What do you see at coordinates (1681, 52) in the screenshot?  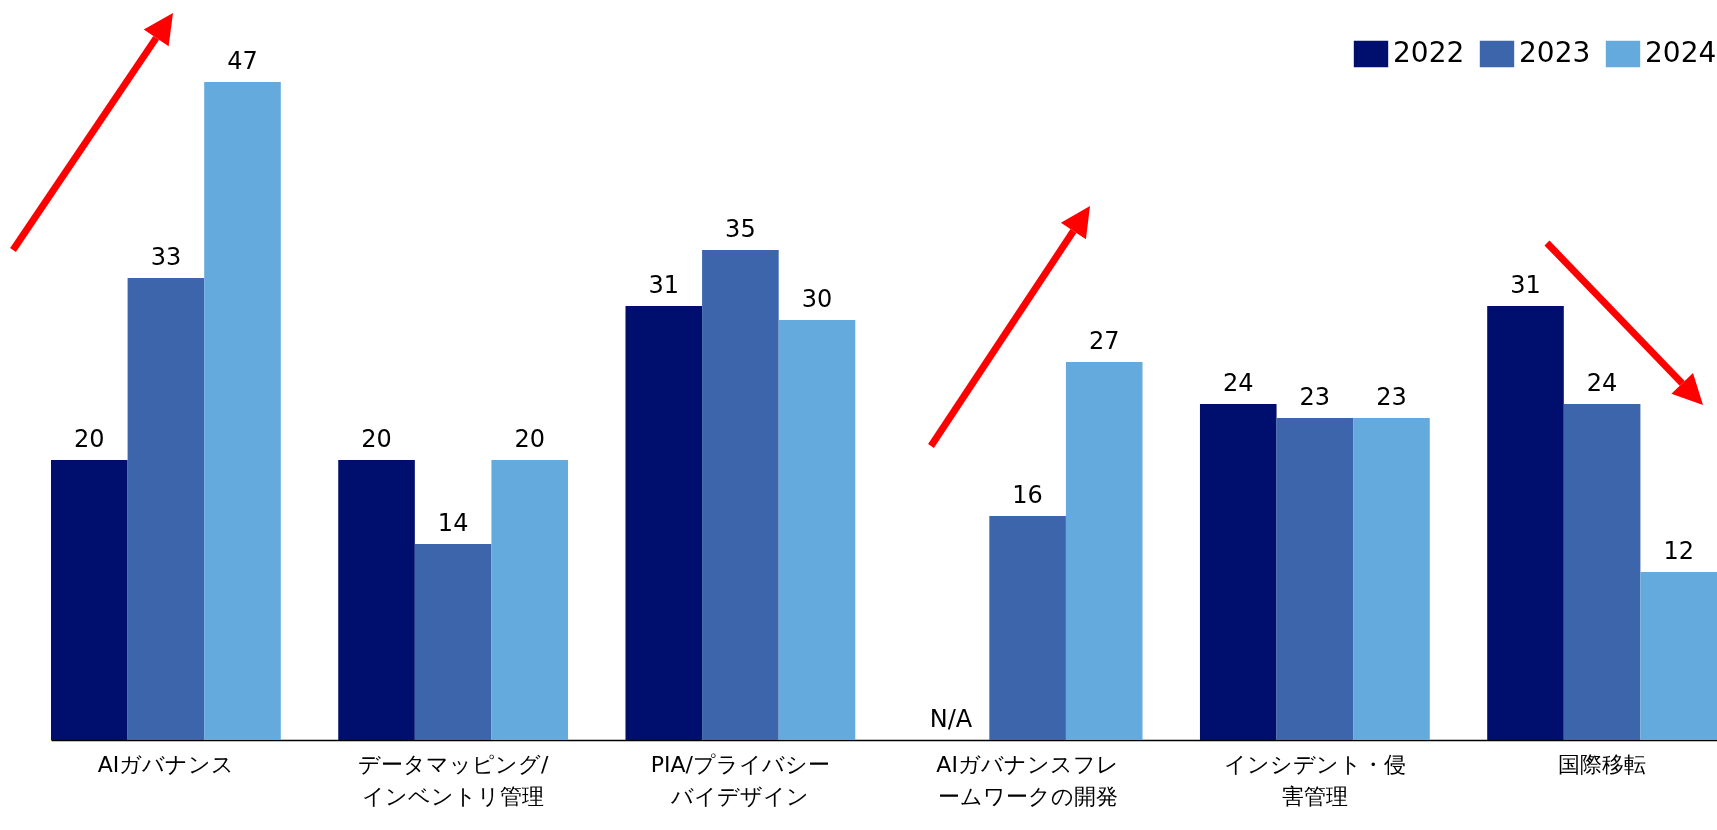 I see `legend-label: 2024` at bounding box center [1681, 52].